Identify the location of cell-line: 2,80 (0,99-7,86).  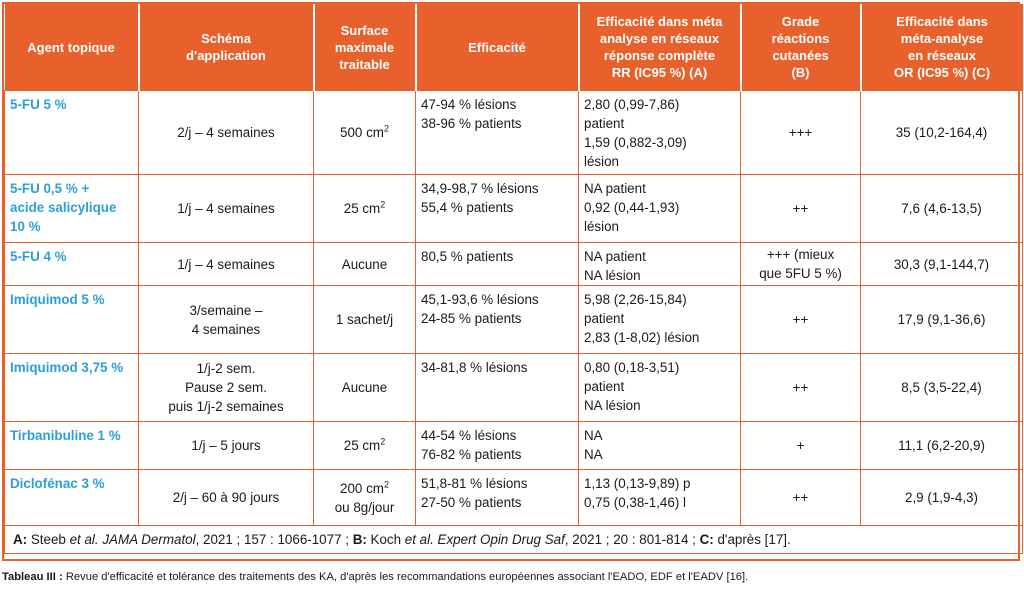
(632, 104).